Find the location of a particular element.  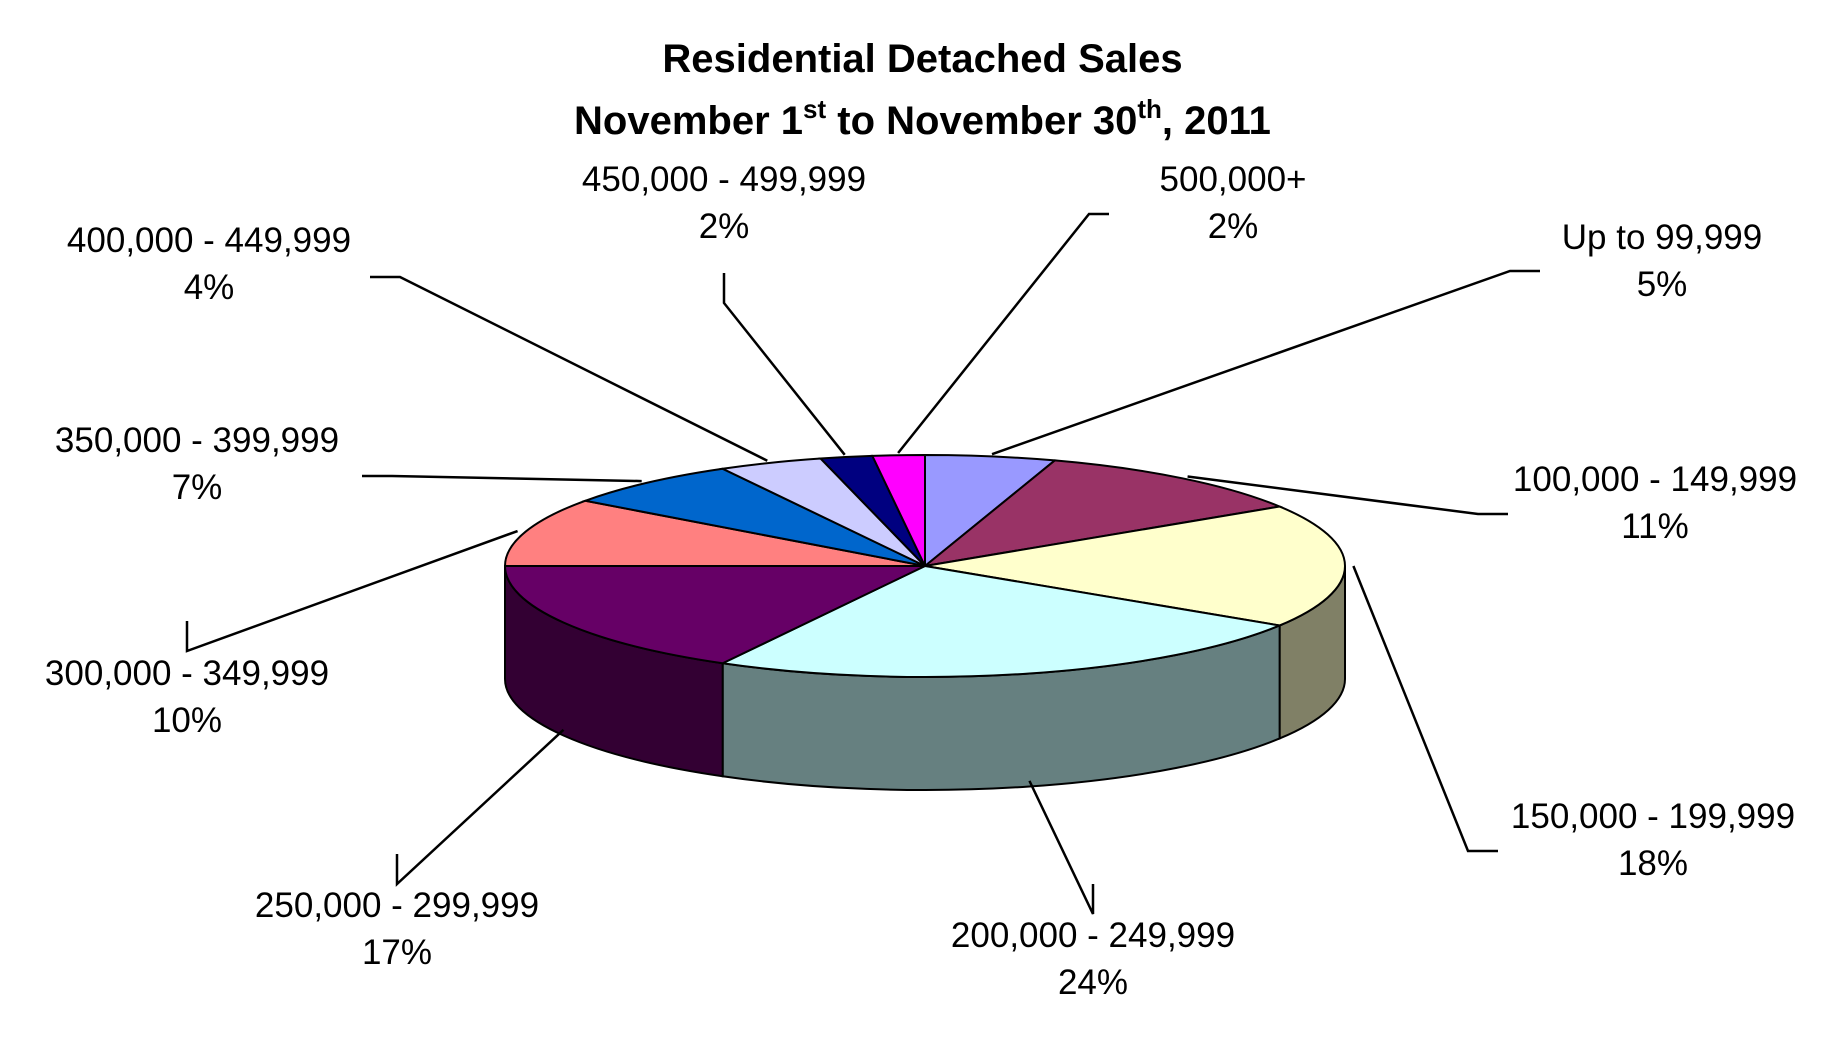

subtitle-part: to November 30 is located at coordinates (982, 121).